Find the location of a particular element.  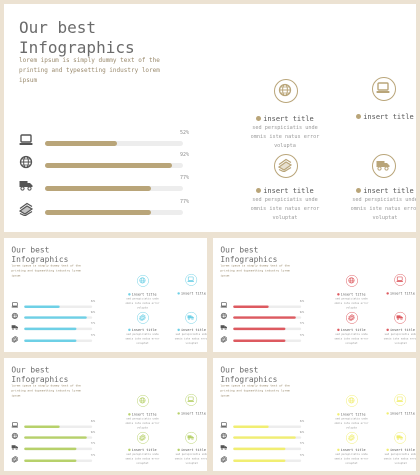

title-line: Our best is located at coordinates (30, 249).